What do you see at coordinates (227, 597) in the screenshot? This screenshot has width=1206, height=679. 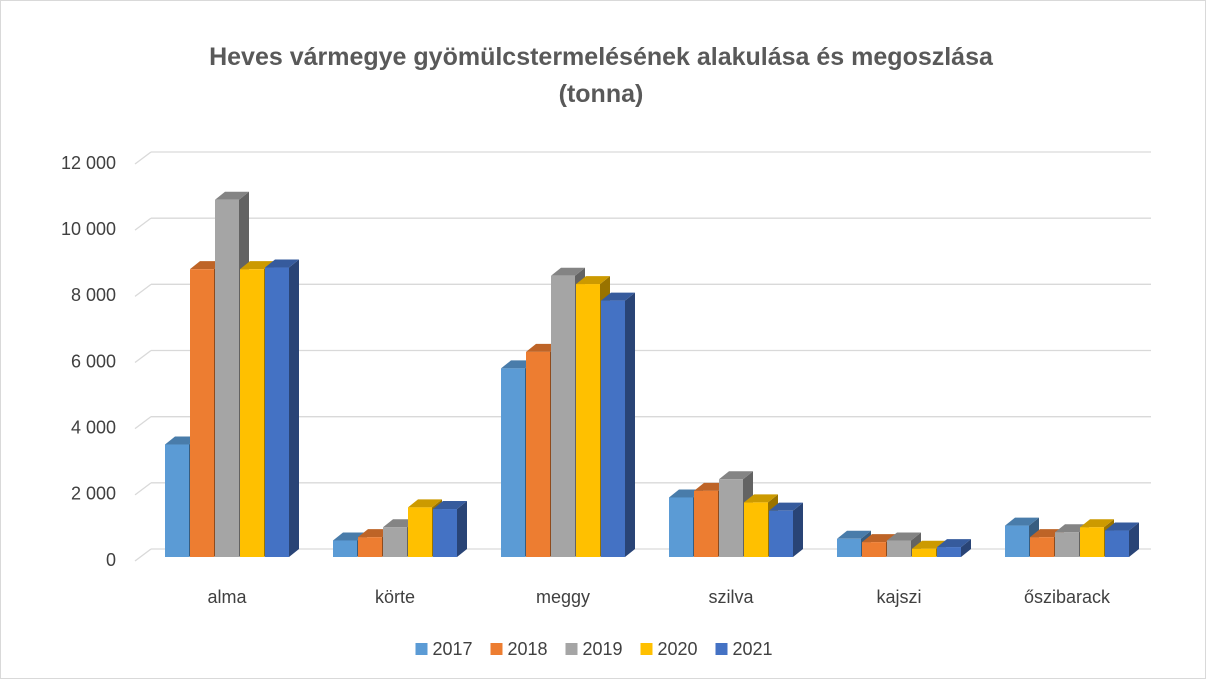 I see `x-tick-label: alma` at bounding box center [227, 597].